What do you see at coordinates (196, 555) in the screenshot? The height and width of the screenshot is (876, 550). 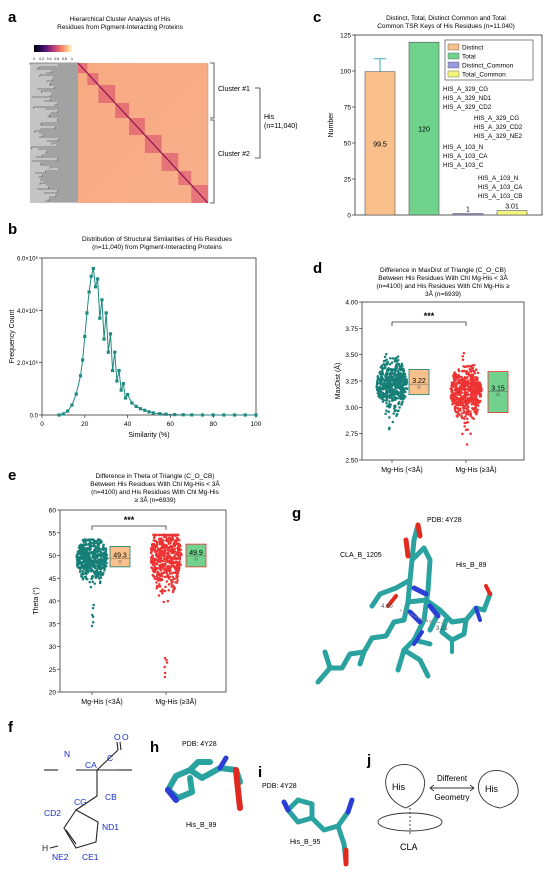 I see `chart-e-box` at bounding box center [196, 555].